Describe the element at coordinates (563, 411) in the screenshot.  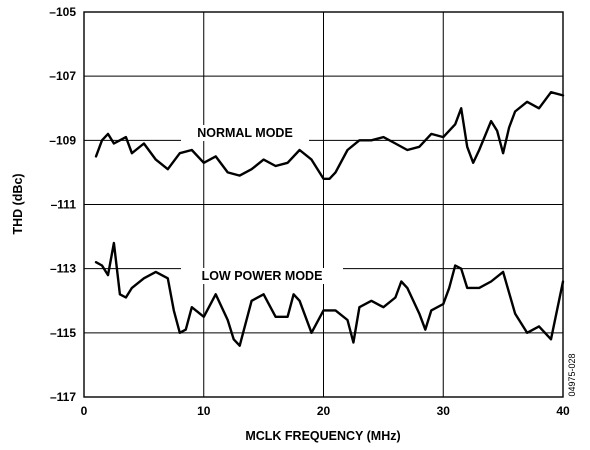
I see `x-tick-label: 40` at that location.